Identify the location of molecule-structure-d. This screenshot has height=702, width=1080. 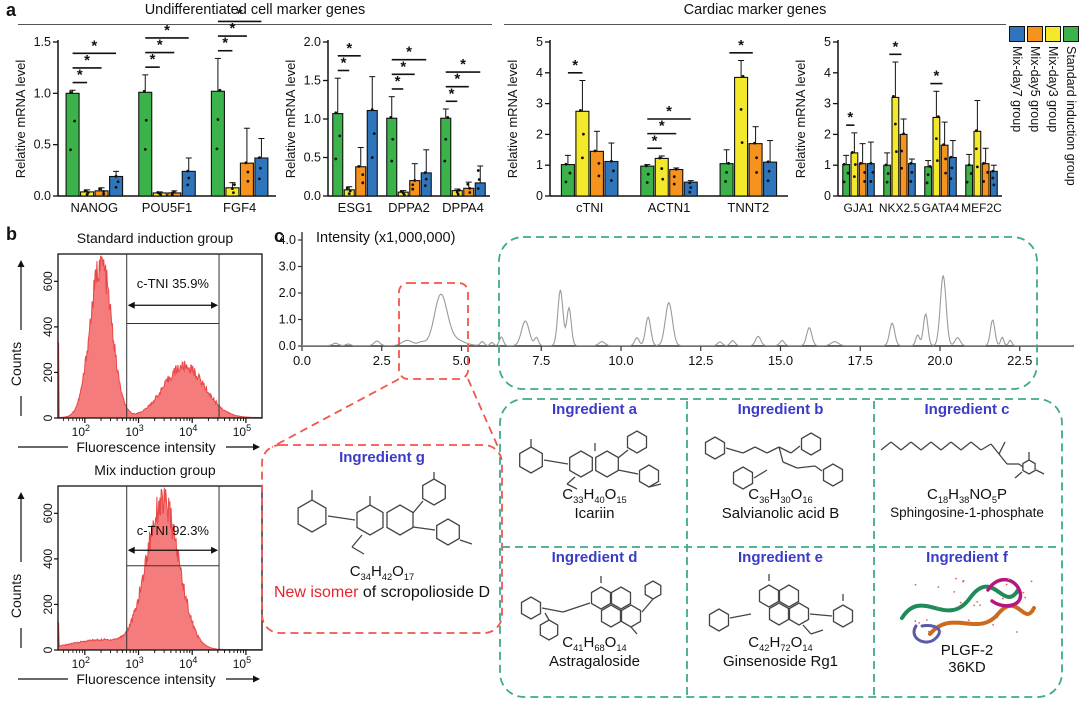
(590, 608).